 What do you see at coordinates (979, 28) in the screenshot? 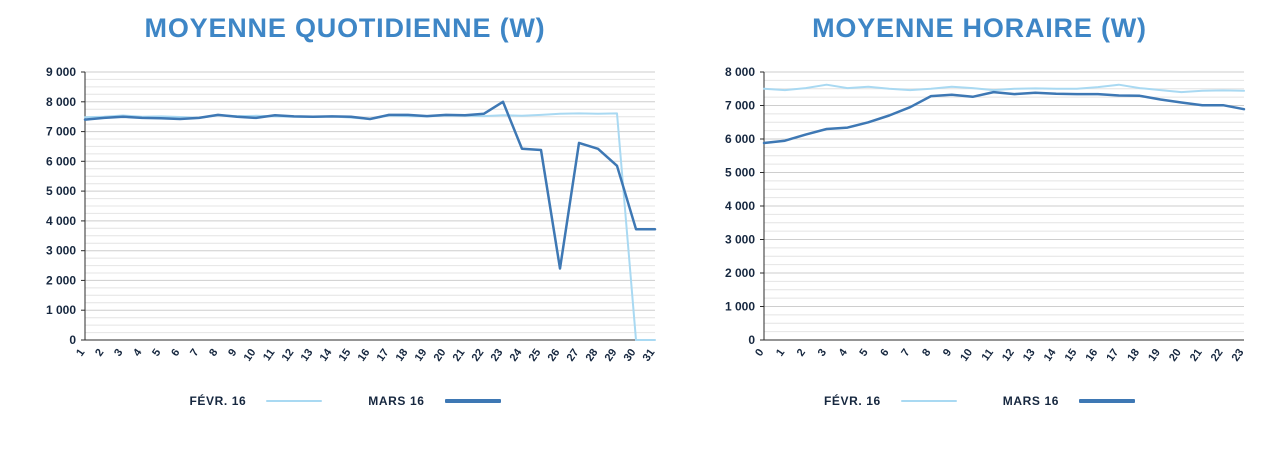
I see `hourly-chart-title: MOYENNE HORAIRE (W)` at bounding box center [979, 28].